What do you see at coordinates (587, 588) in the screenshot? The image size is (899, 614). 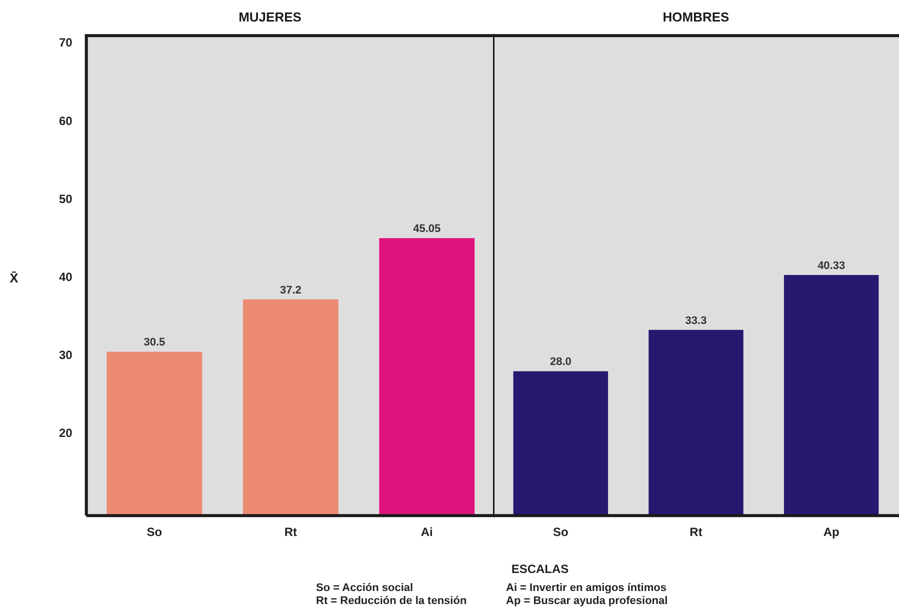 I see `text: Ai = Invertir en amigos íntimos` at bounding box center [587, 588].